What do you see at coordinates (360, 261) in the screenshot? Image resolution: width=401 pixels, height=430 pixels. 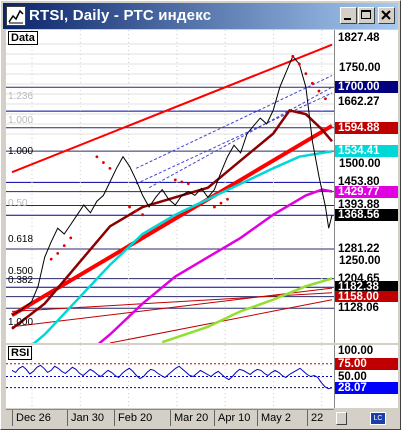 I see `price-tick-label: 1250.00` at bounding box center [360, 261].